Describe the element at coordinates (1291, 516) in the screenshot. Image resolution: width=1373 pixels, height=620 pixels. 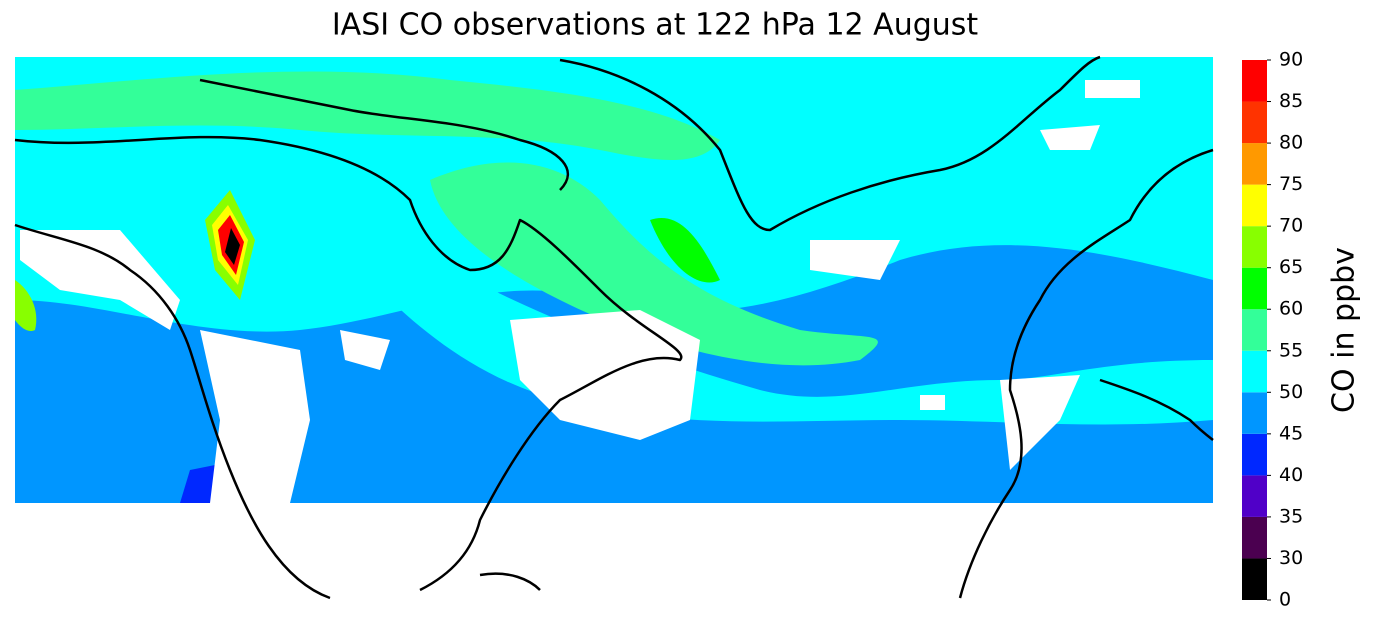
I see `colorbar-tick-label: 35` at that location.